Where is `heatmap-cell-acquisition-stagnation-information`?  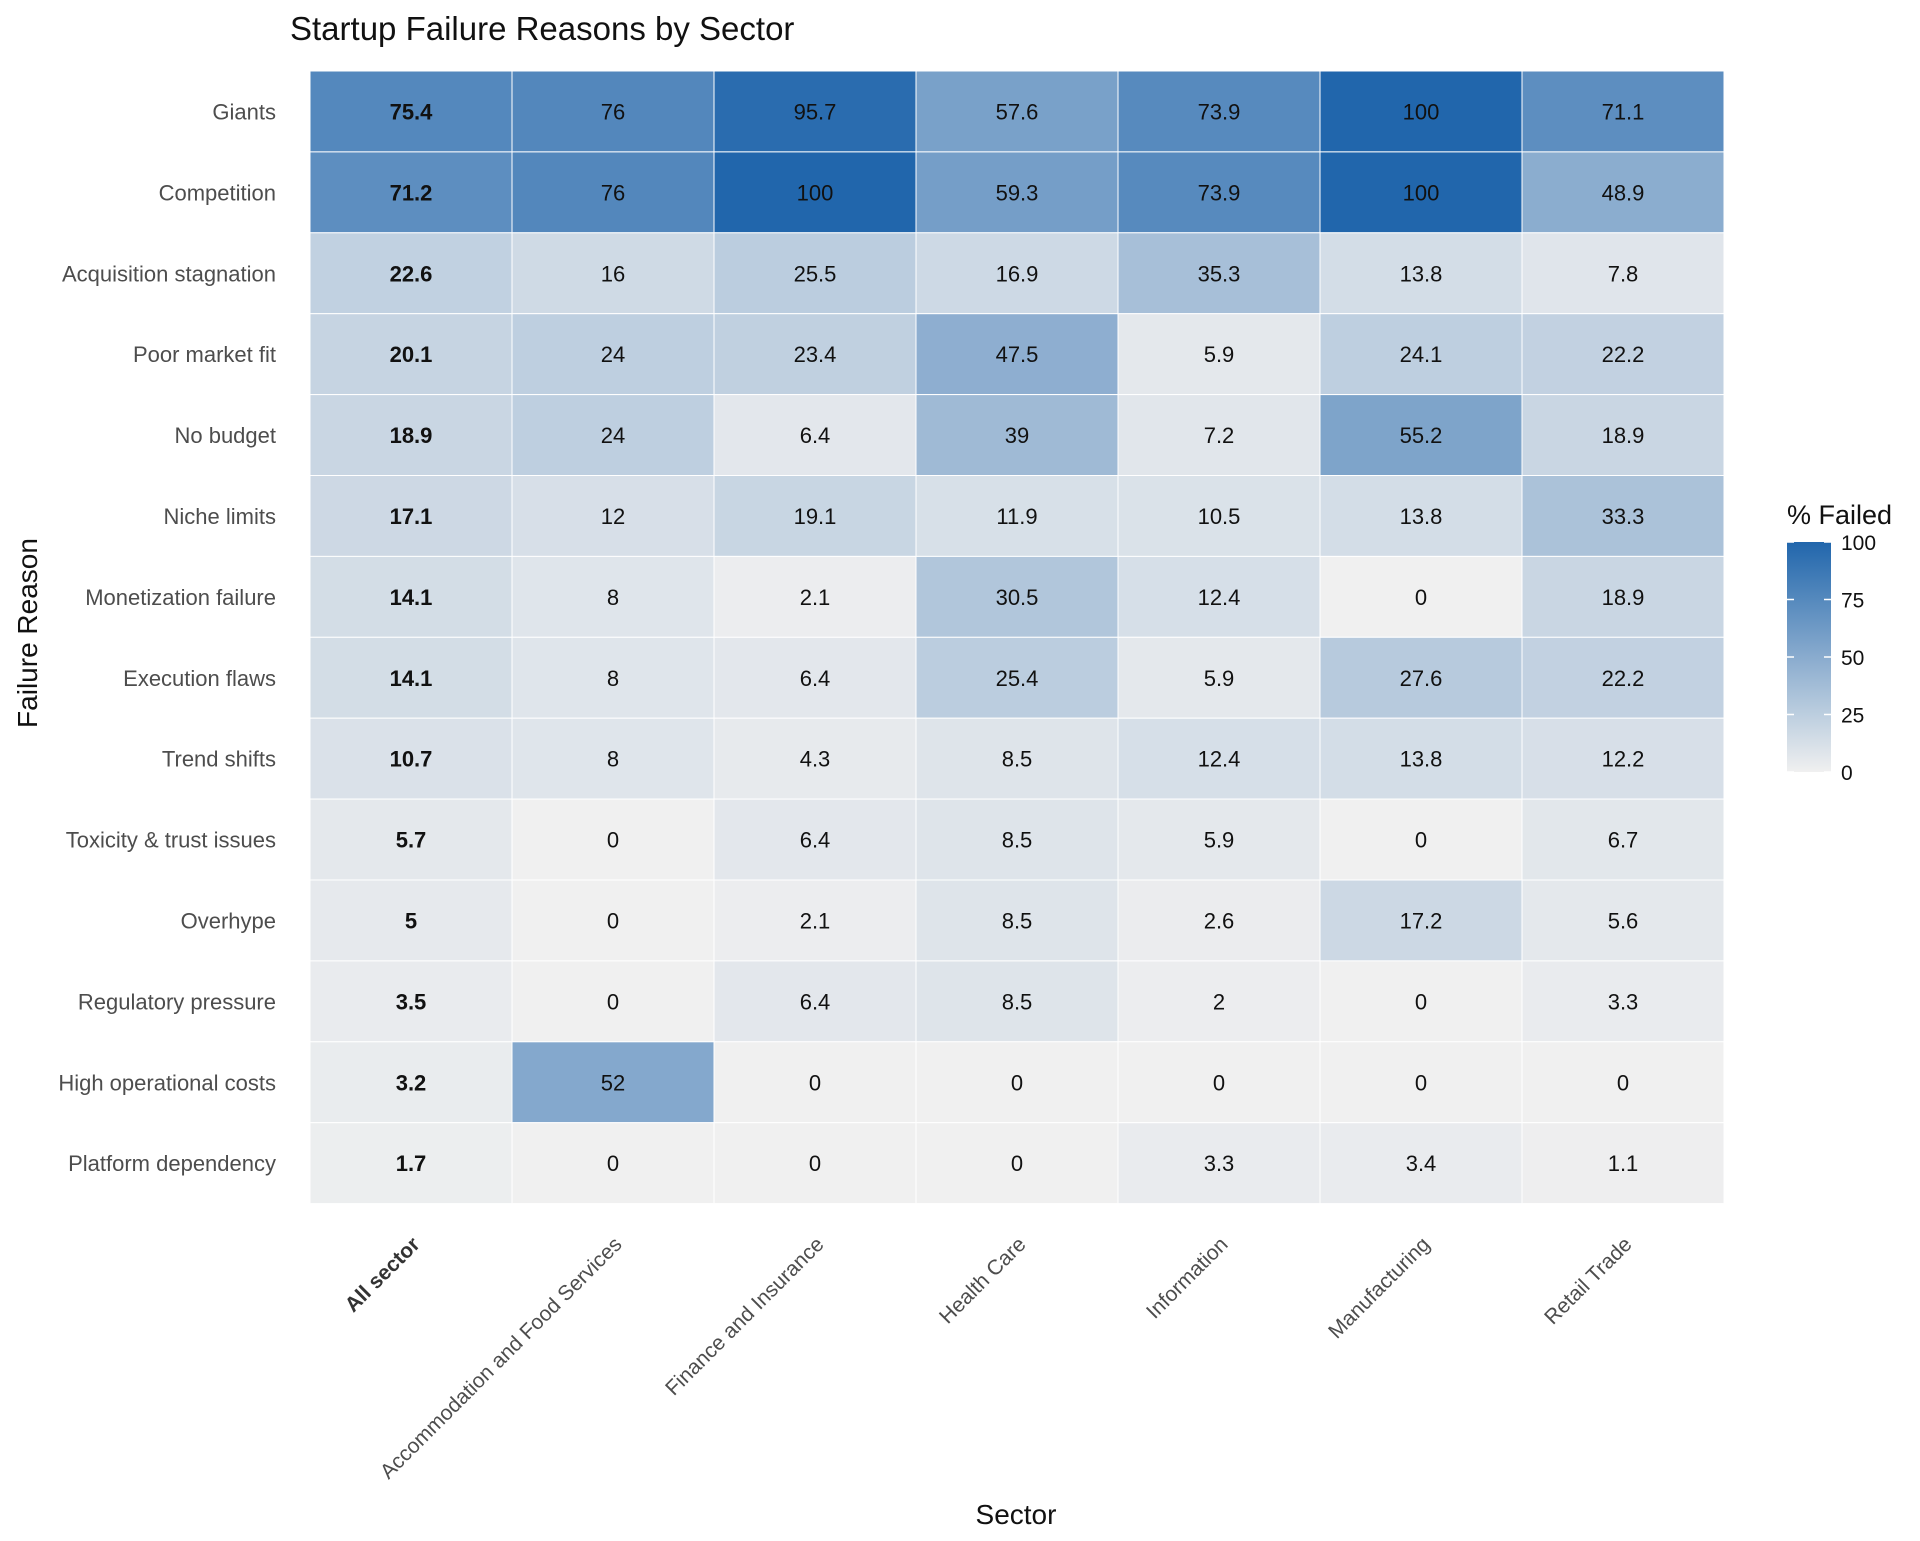
heatmap-cell-acquisition-stagnation-information is located at coordinates (1219, 273).